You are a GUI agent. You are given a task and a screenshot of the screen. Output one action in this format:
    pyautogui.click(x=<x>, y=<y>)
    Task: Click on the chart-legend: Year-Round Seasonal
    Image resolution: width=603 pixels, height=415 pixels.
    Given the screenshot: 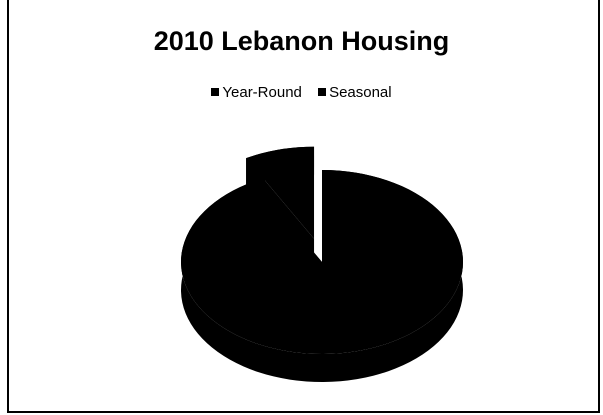 What is the action you would take?
    pyautogui.click(x=301, y=92)
    